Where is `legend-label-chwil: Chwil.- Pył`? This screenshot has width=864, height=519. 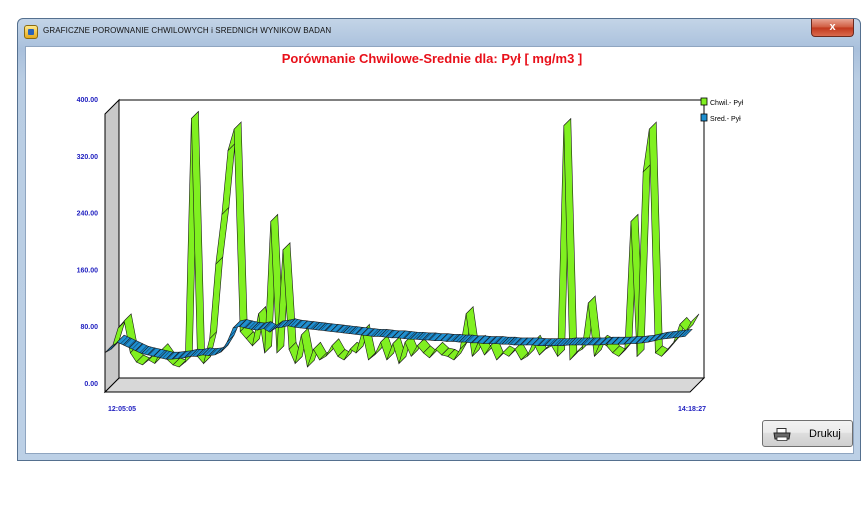
legend-label-chwil: Chwil.- Pył is located at coordinates (727, 103).